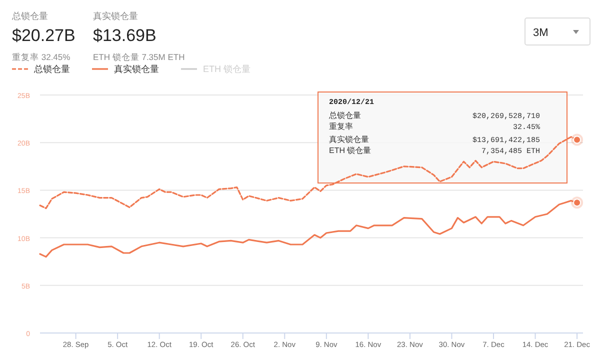 This screenshot has width=600, height=353. Describe the element at coordinates (136, 69) in the screenshot. I see `legend-label: 真实锁仓量` at that location.